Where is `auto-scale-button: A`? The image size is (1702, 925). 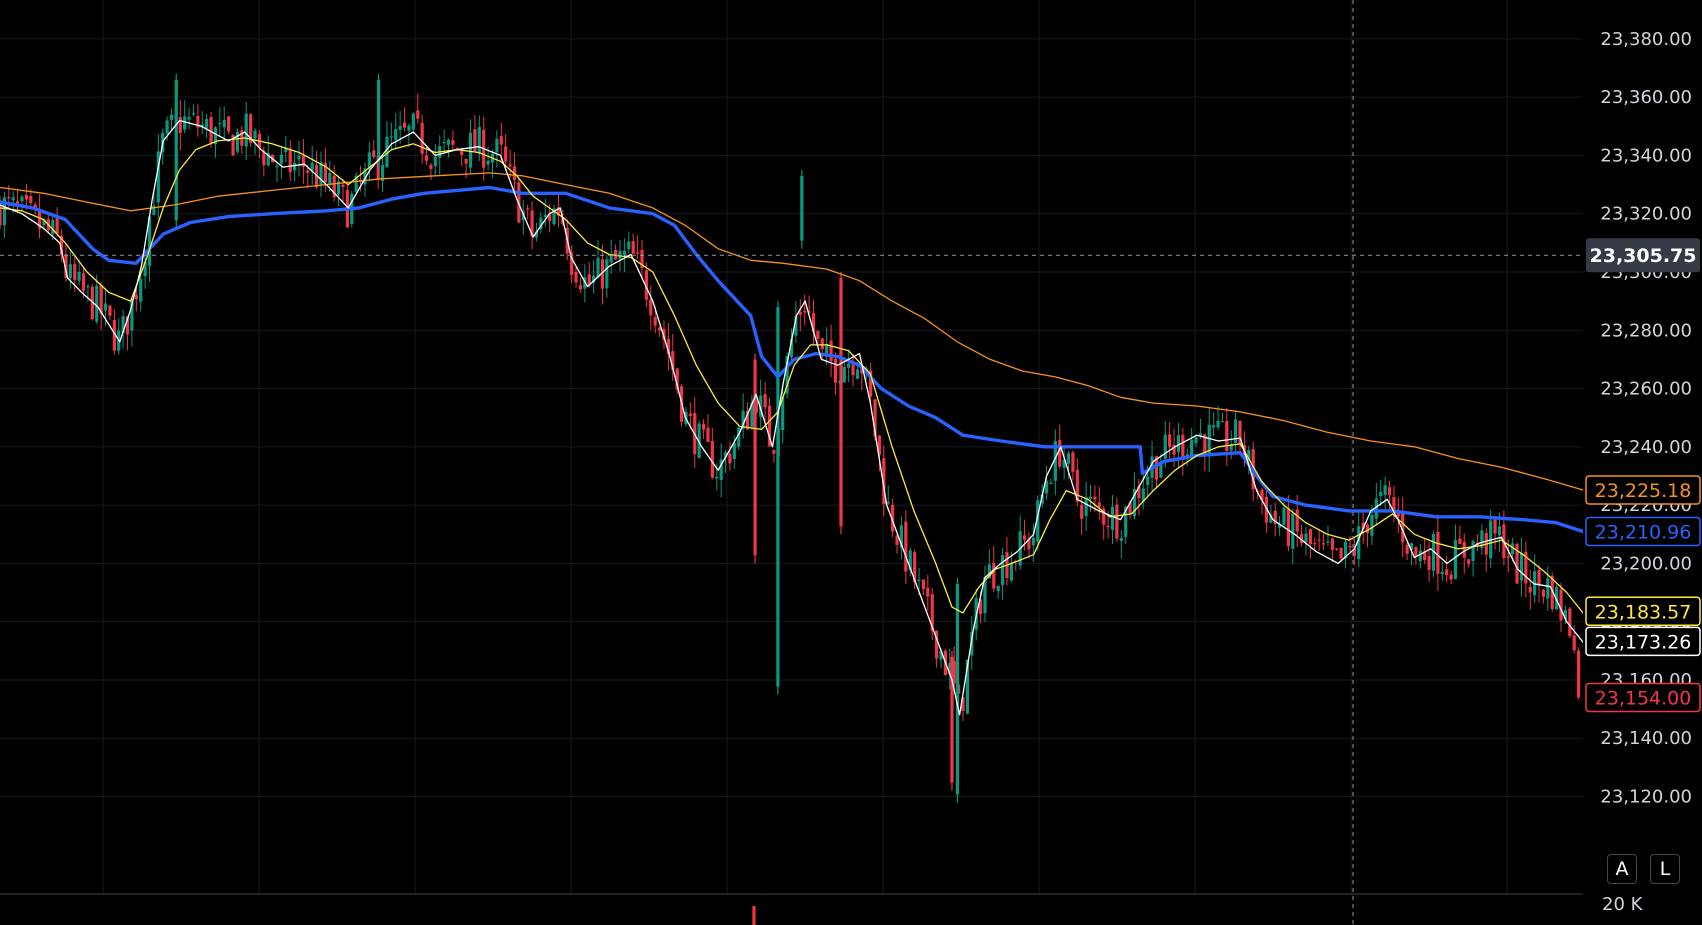
auto-scale-button: A is located at coordinates (1622, 869).